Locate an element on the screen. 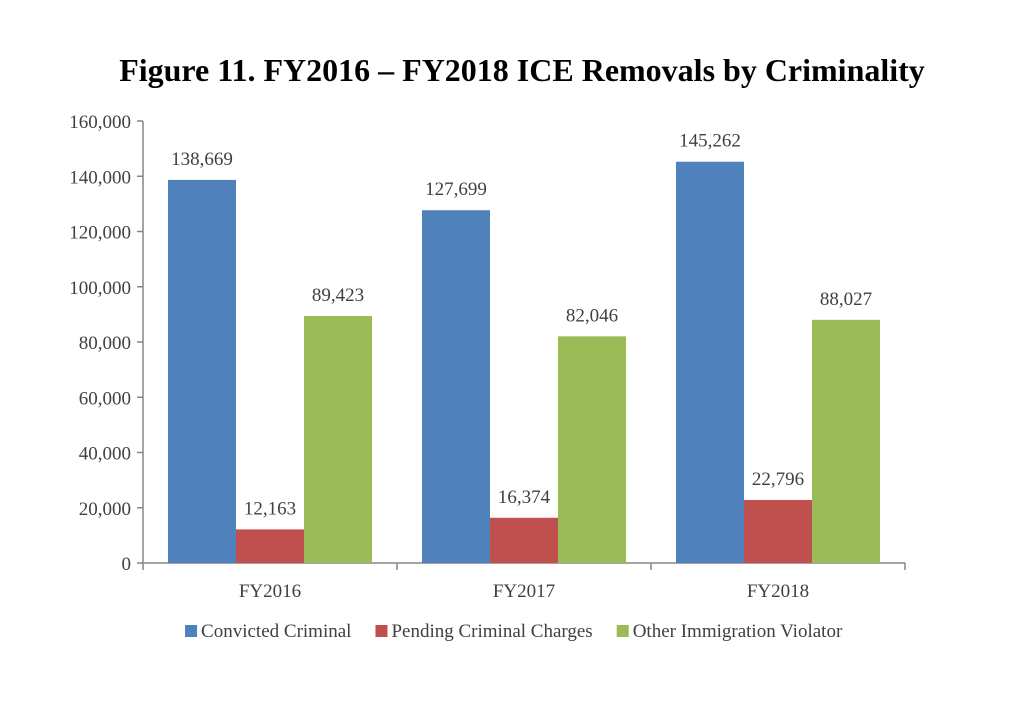 The image size is (1024, 706). bar-convicted-criminal-fy2018 is located at coordinates (710, 362).